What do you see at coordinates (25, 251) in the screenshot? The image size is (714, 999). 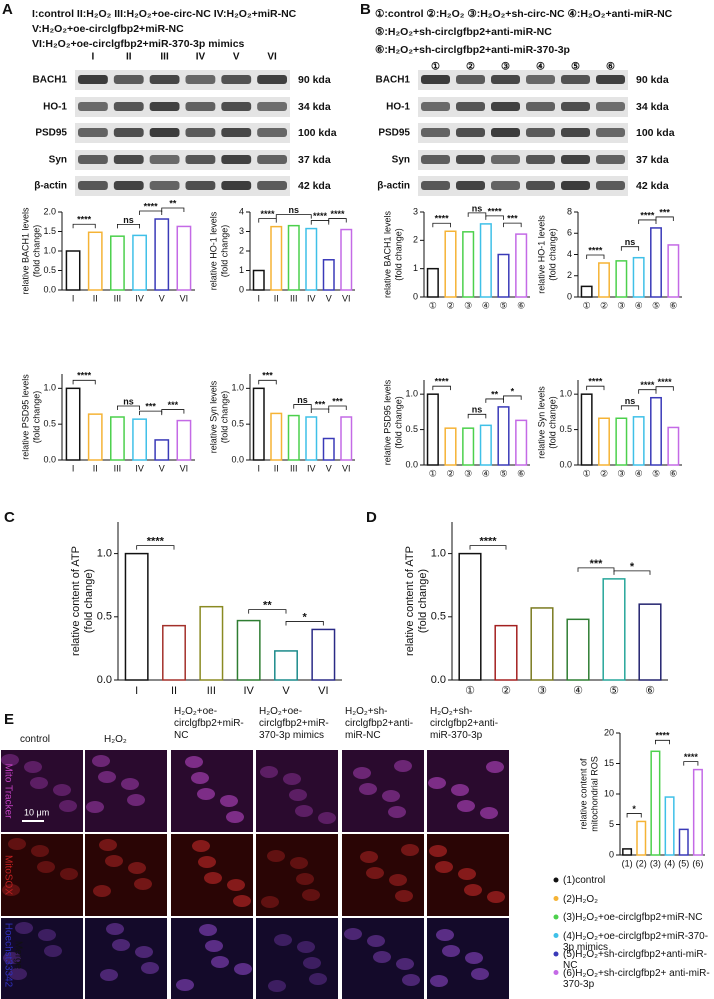 I see `y-axis-label: relative BACH1 levels` at bounding box center [25, 251].